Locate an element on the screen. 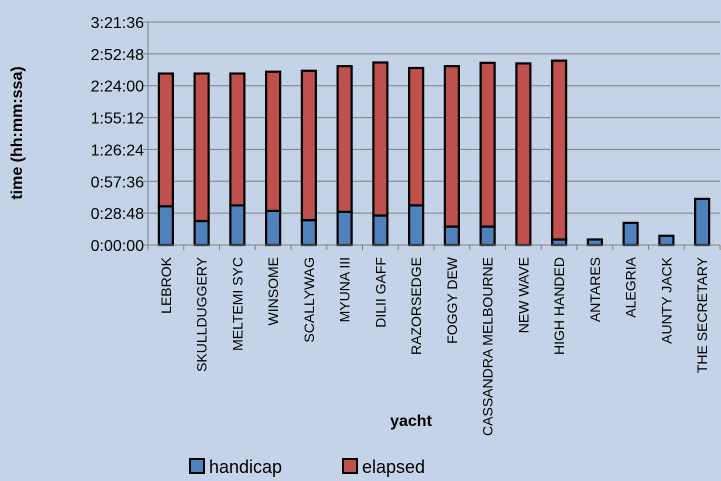 This screenshot has height=481, width=721. y-axis-title: time (hh:mm:ssa) is located at coordinates (17, 132).